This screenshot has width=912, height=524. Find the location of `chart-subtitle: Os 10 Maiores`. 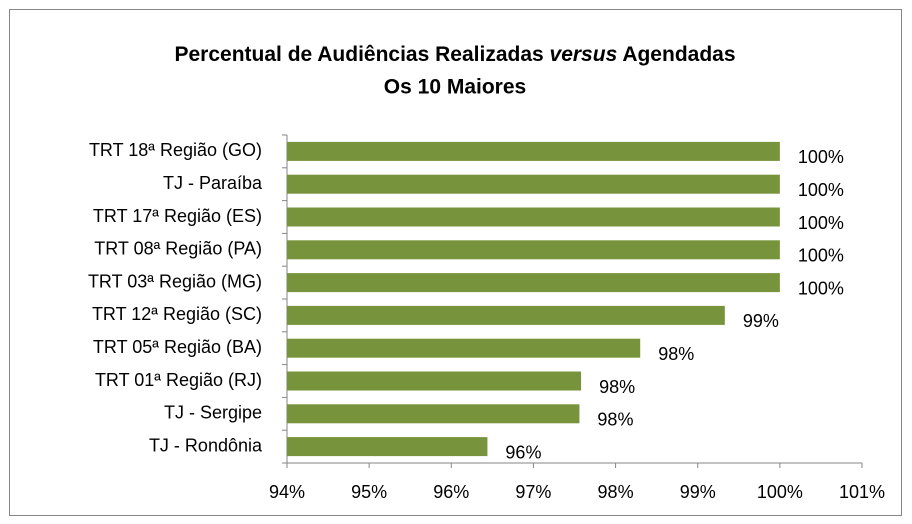

chart-subtitle: Os 10 Maiores is located at coordinates (455, 87).